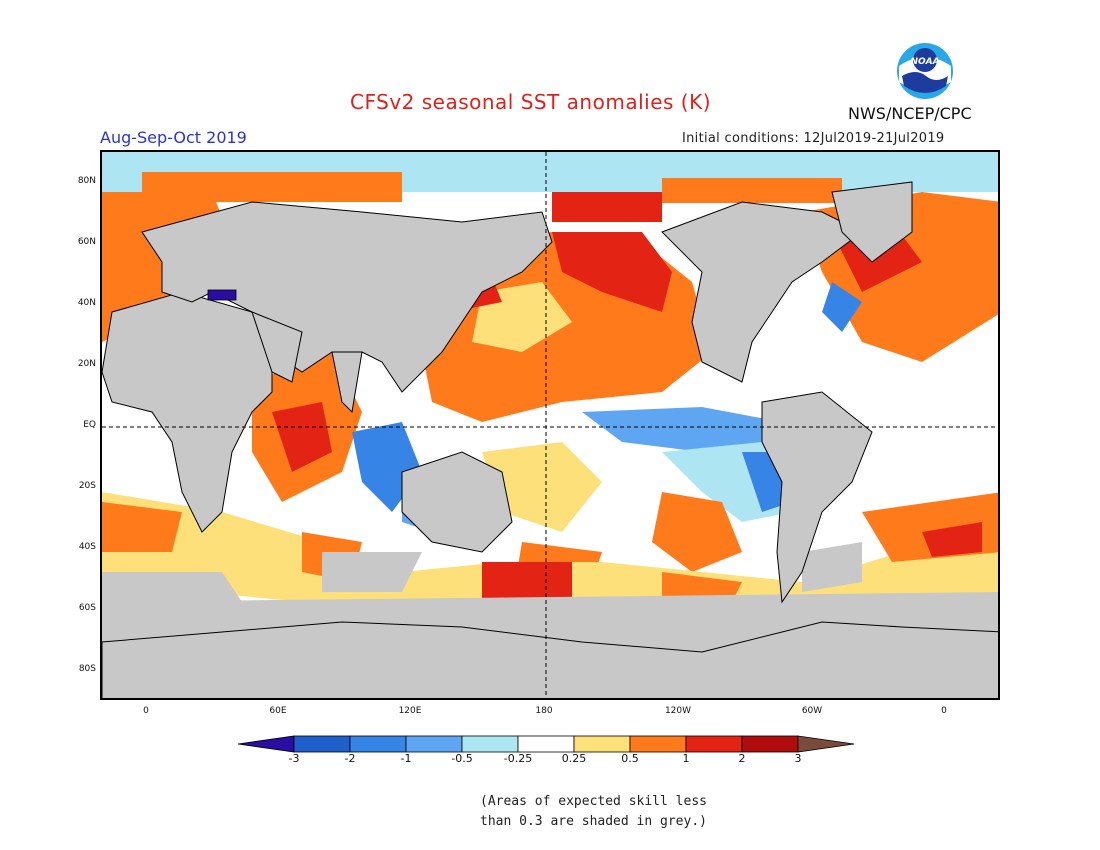  What do you see at coordinates (406, 758) in the screenshot?
I see `colorbar-tick-label: -1` at bounding box center [406, 758].